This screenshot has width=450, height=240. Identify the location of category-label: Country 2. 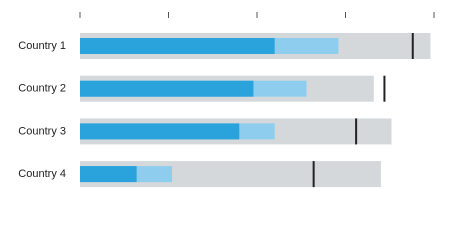
(42, 89).